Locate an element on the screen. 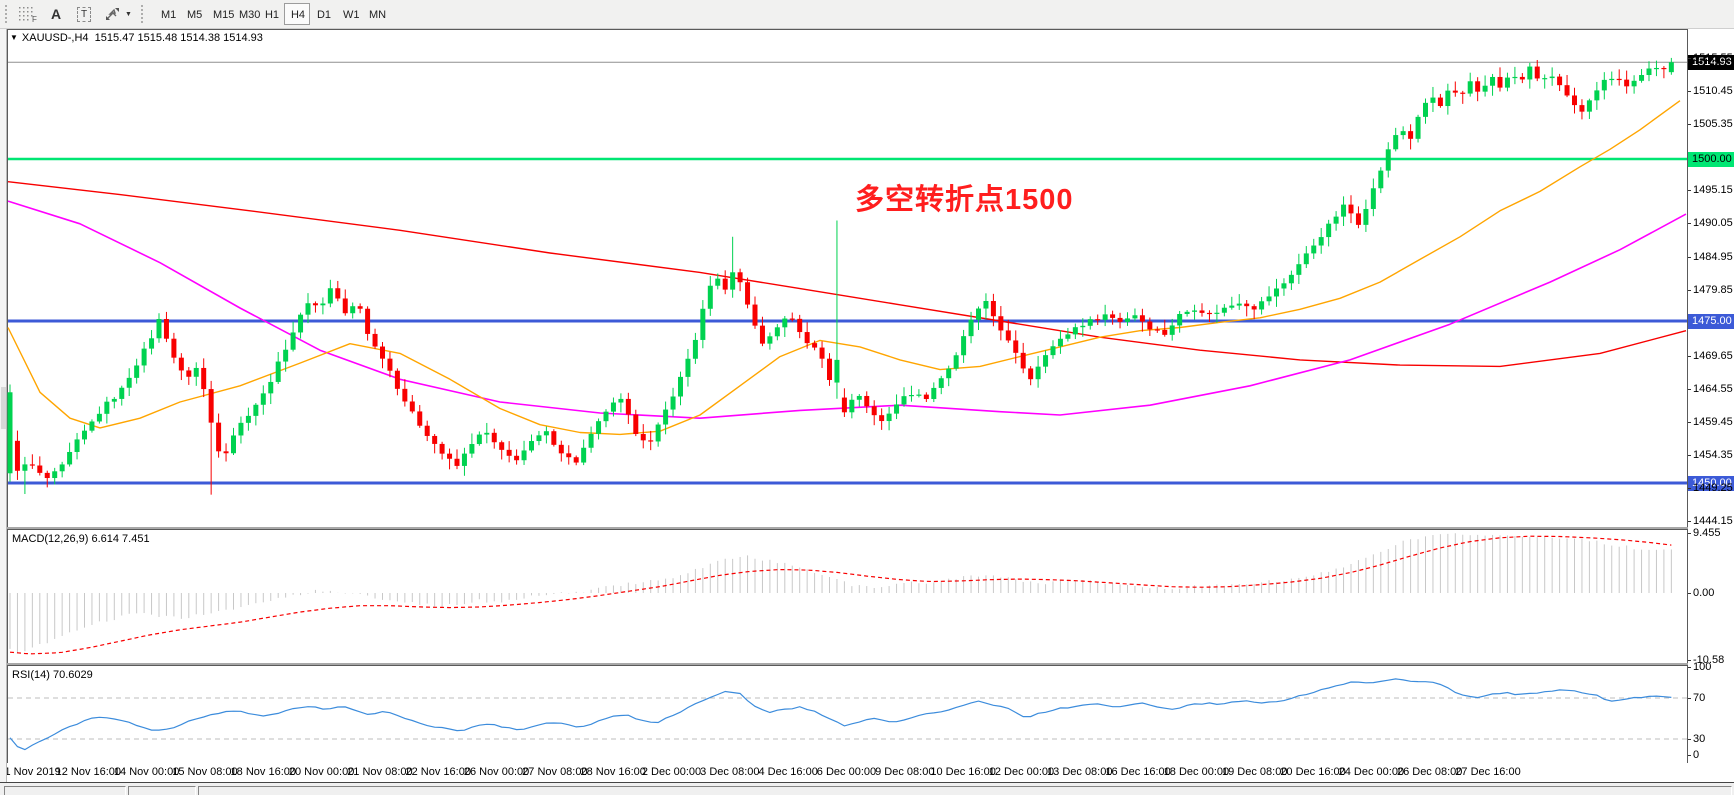  toolbar: F A T ▼ M1 M5 M15 M30 H1 H4 D1 W1 MN is located at coordinates (867, 14).